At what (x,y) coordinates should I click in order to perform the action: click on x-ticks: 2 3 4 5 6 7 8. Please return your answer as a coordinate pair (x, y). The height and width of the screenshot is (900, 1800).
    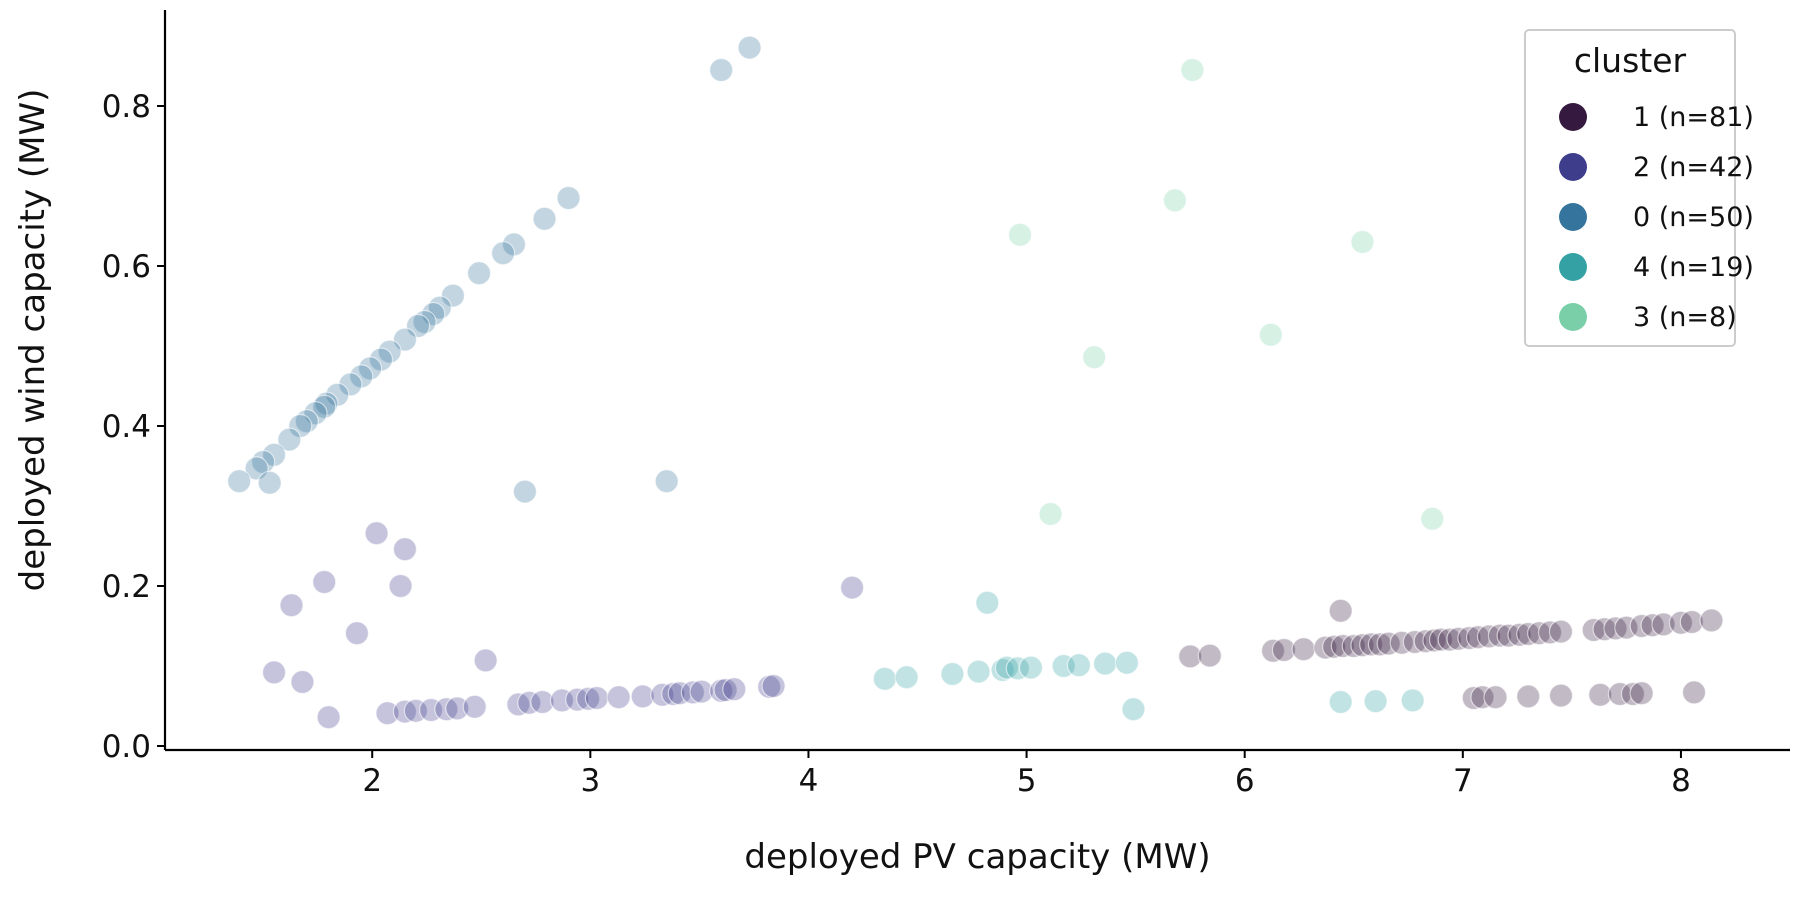
    Looking at the image, I should click on (1026, 774).